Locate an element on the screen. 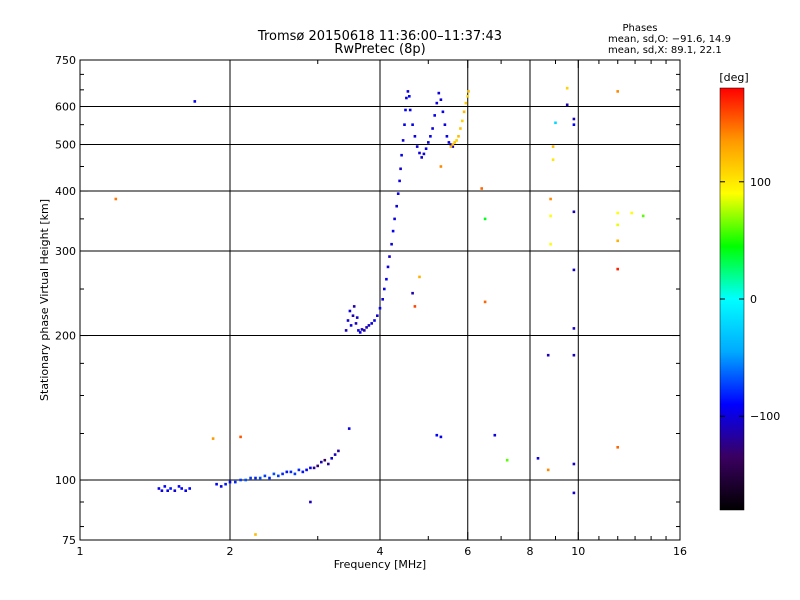 This screenshot has height=600, width=800. stats-line-x: mean, sd,X: 89.1, 22.1 is located at coordinates (665, 50).